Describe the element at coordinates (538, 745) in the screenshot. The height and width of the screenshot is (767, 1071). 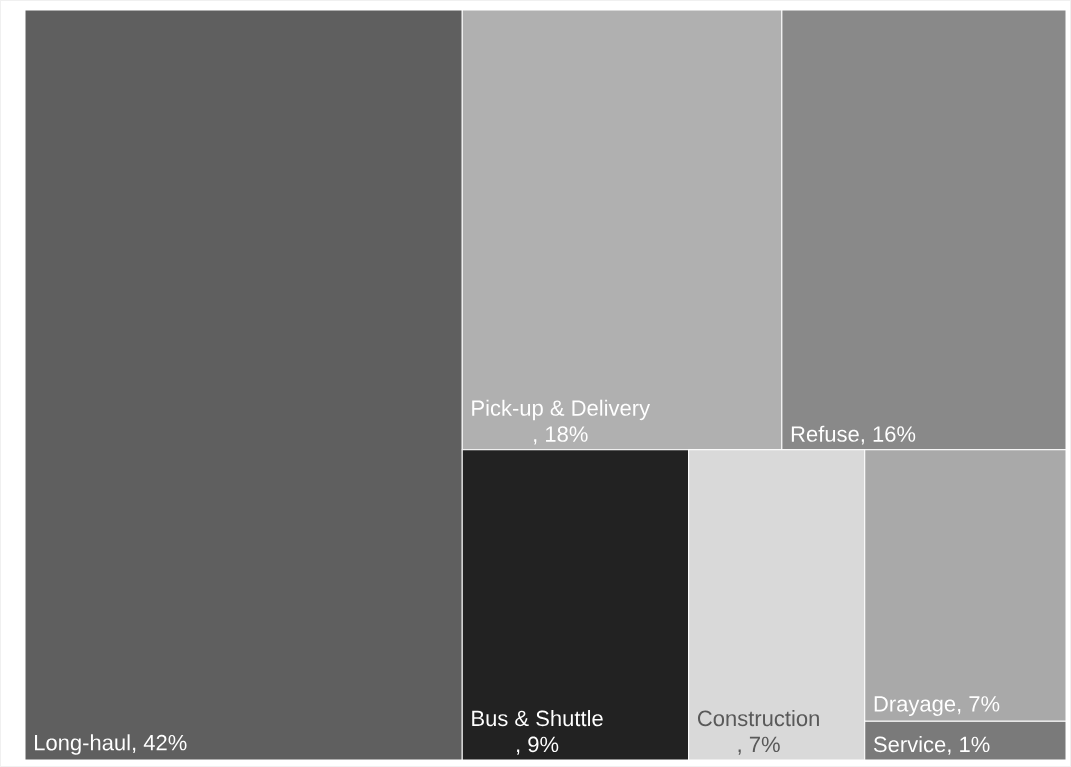
I see `data-label: , 9%` at that location.